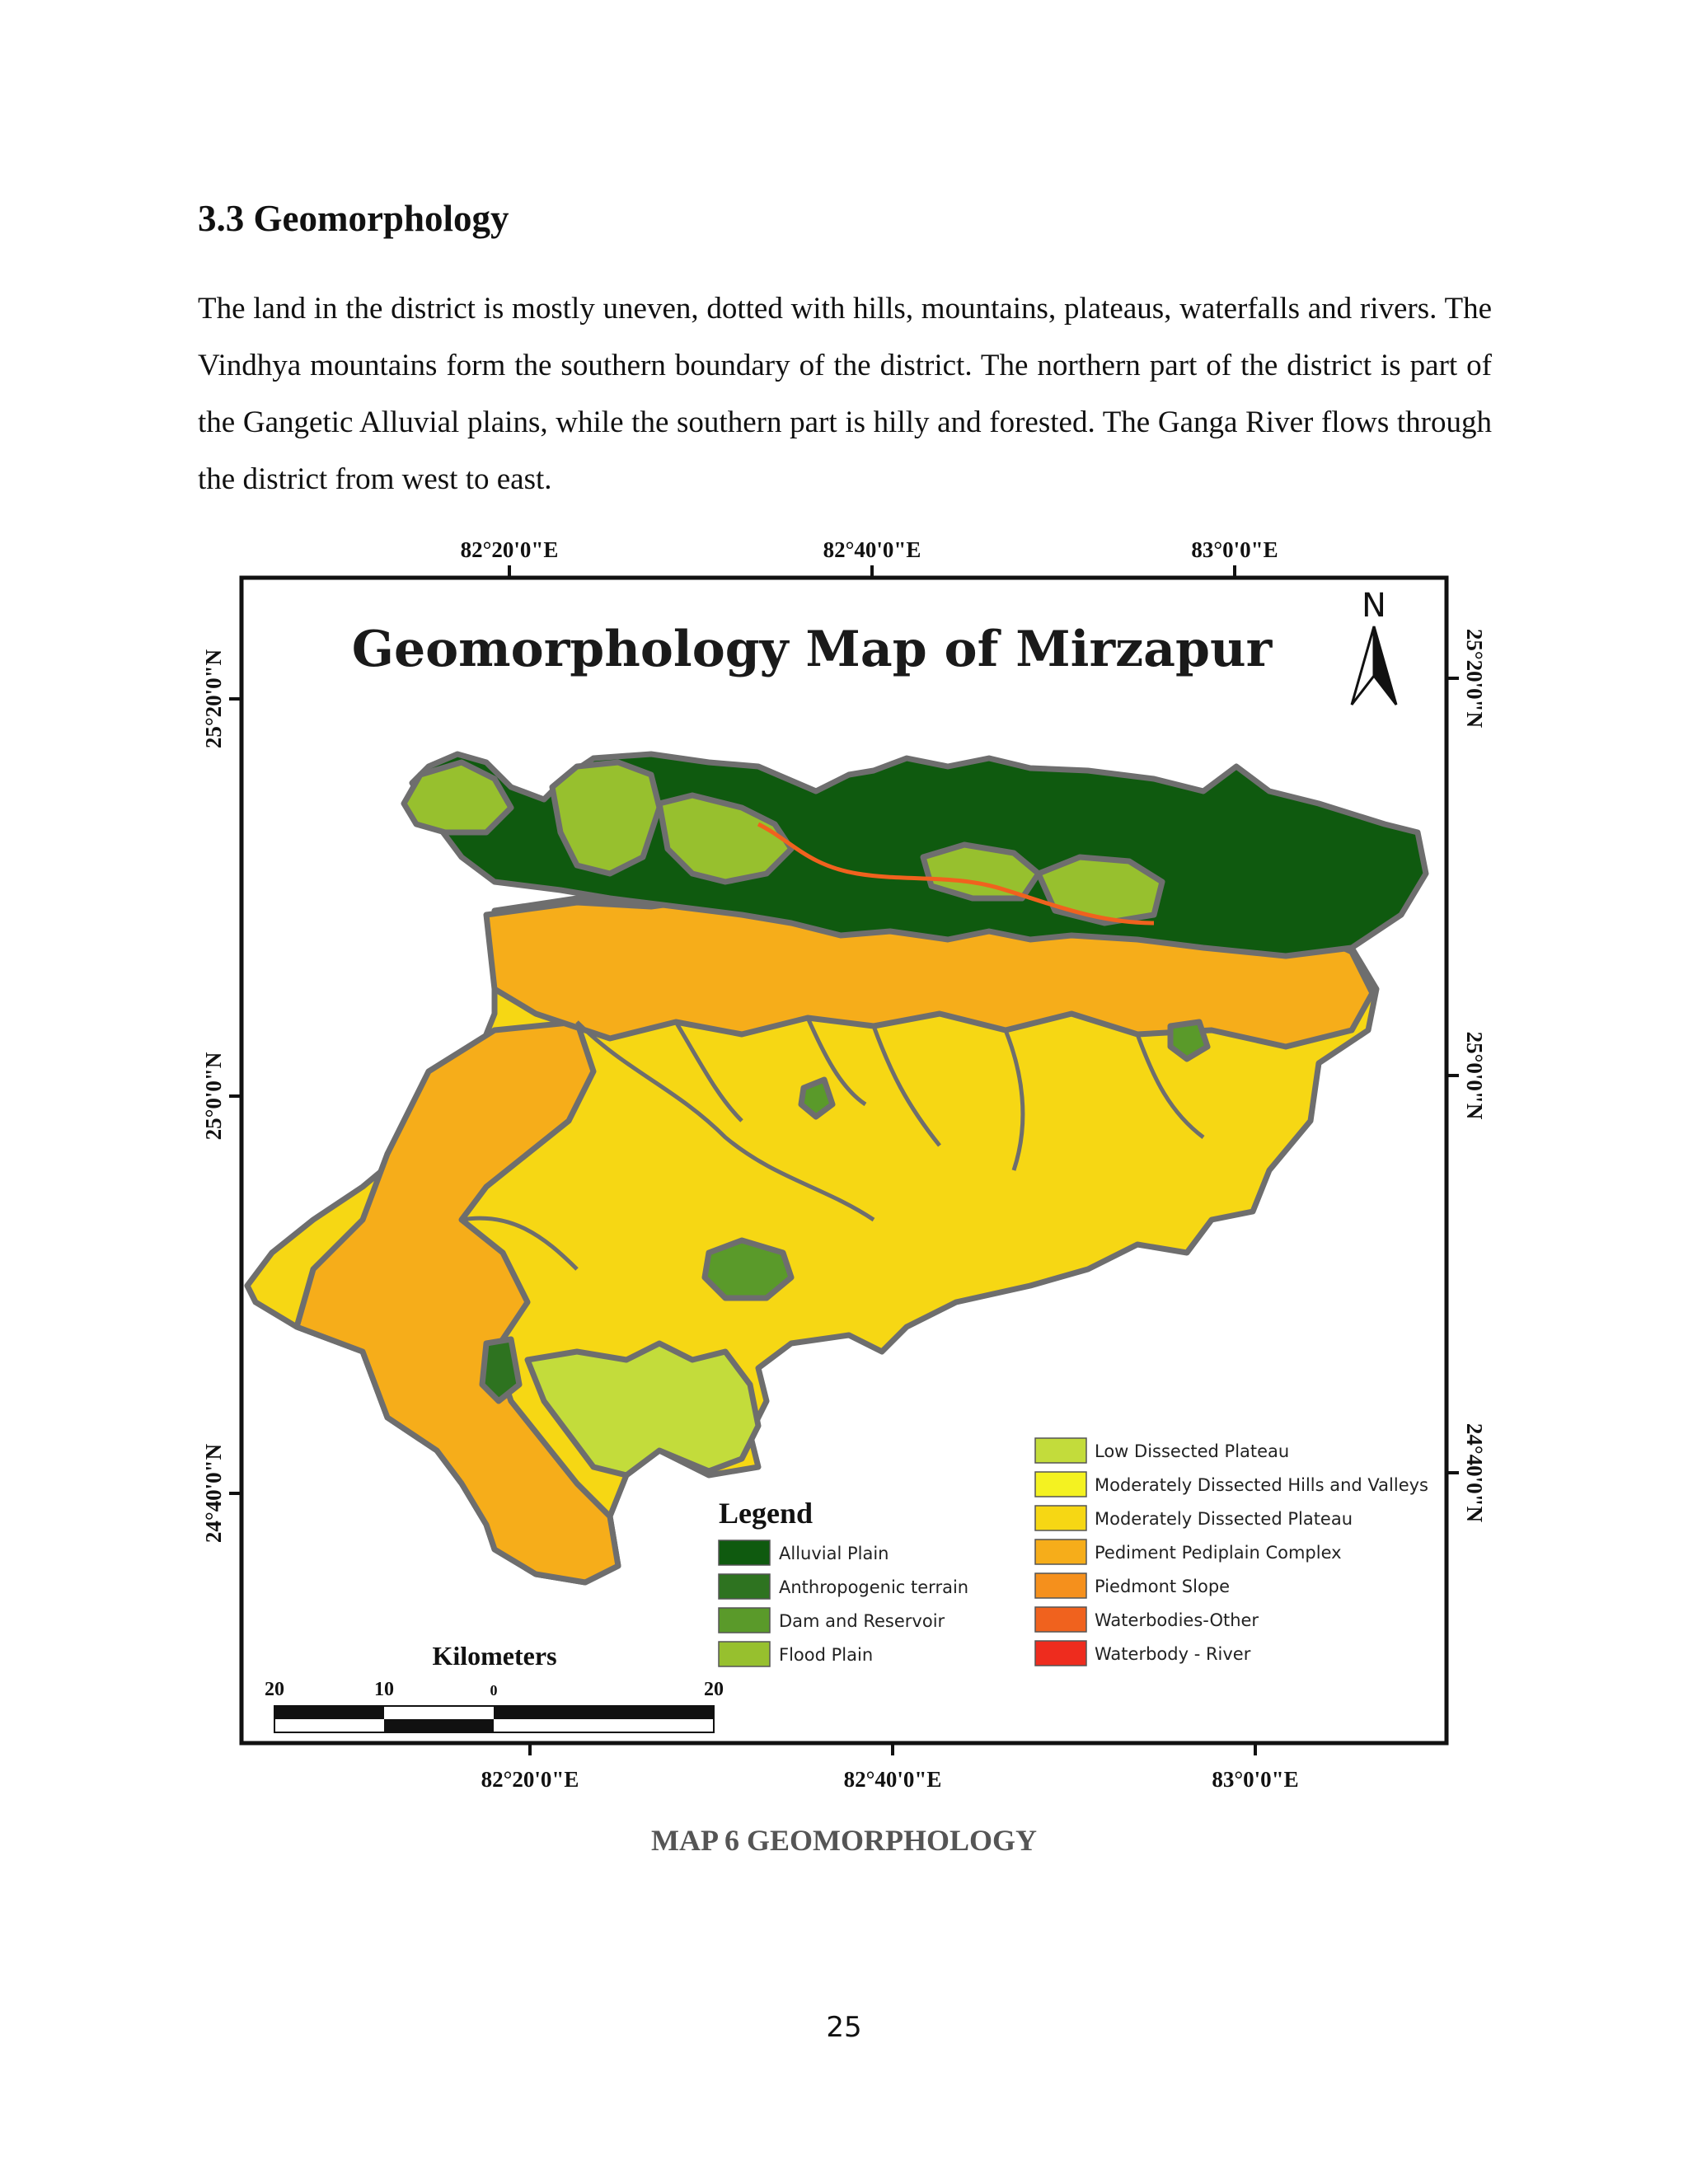 The height and width of the screenshot is (2184, 1688). What do you see at coordinates (862, 1621) in the screenshot?
I see `legend-label: Dam and Reservoir` at bounding box center [862, 1621].